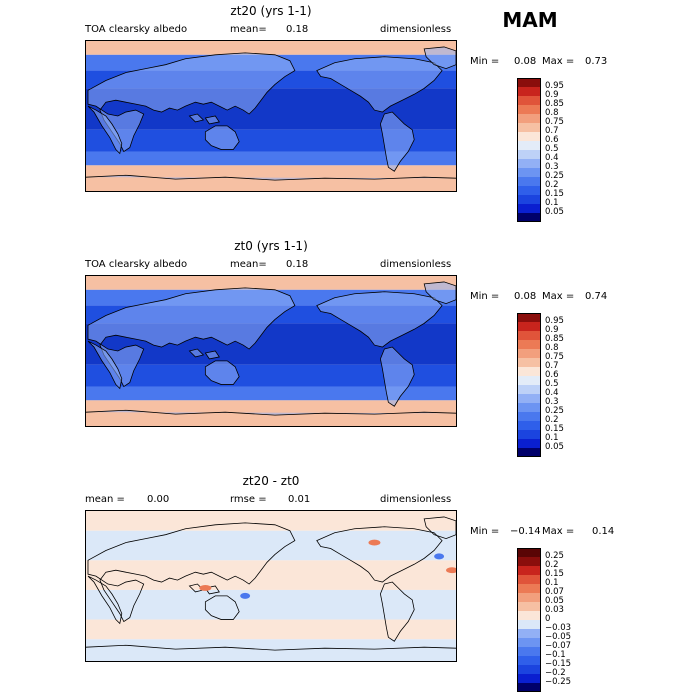  What do you see at coordinates (548, 619) in the screenshot?
I see `colorbar-tick-label: 0` at bounding box center [548, 619].